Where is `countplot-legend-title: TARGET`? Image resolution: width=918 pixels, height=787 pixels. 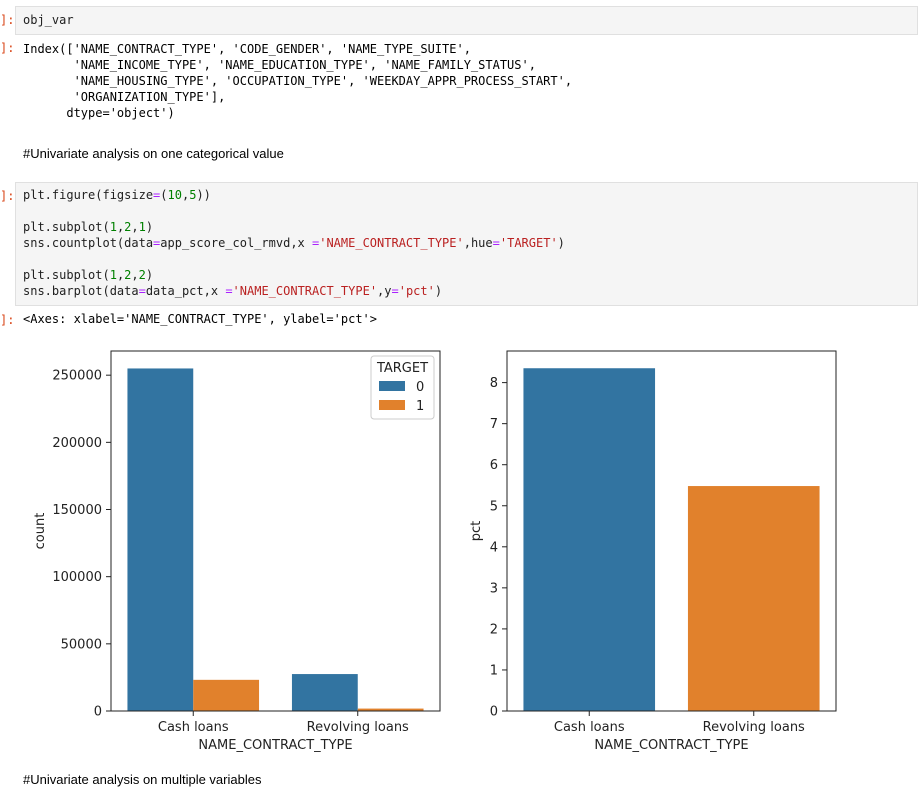
countplot-legend-title: TARGET is located at coordinates (402, 368).